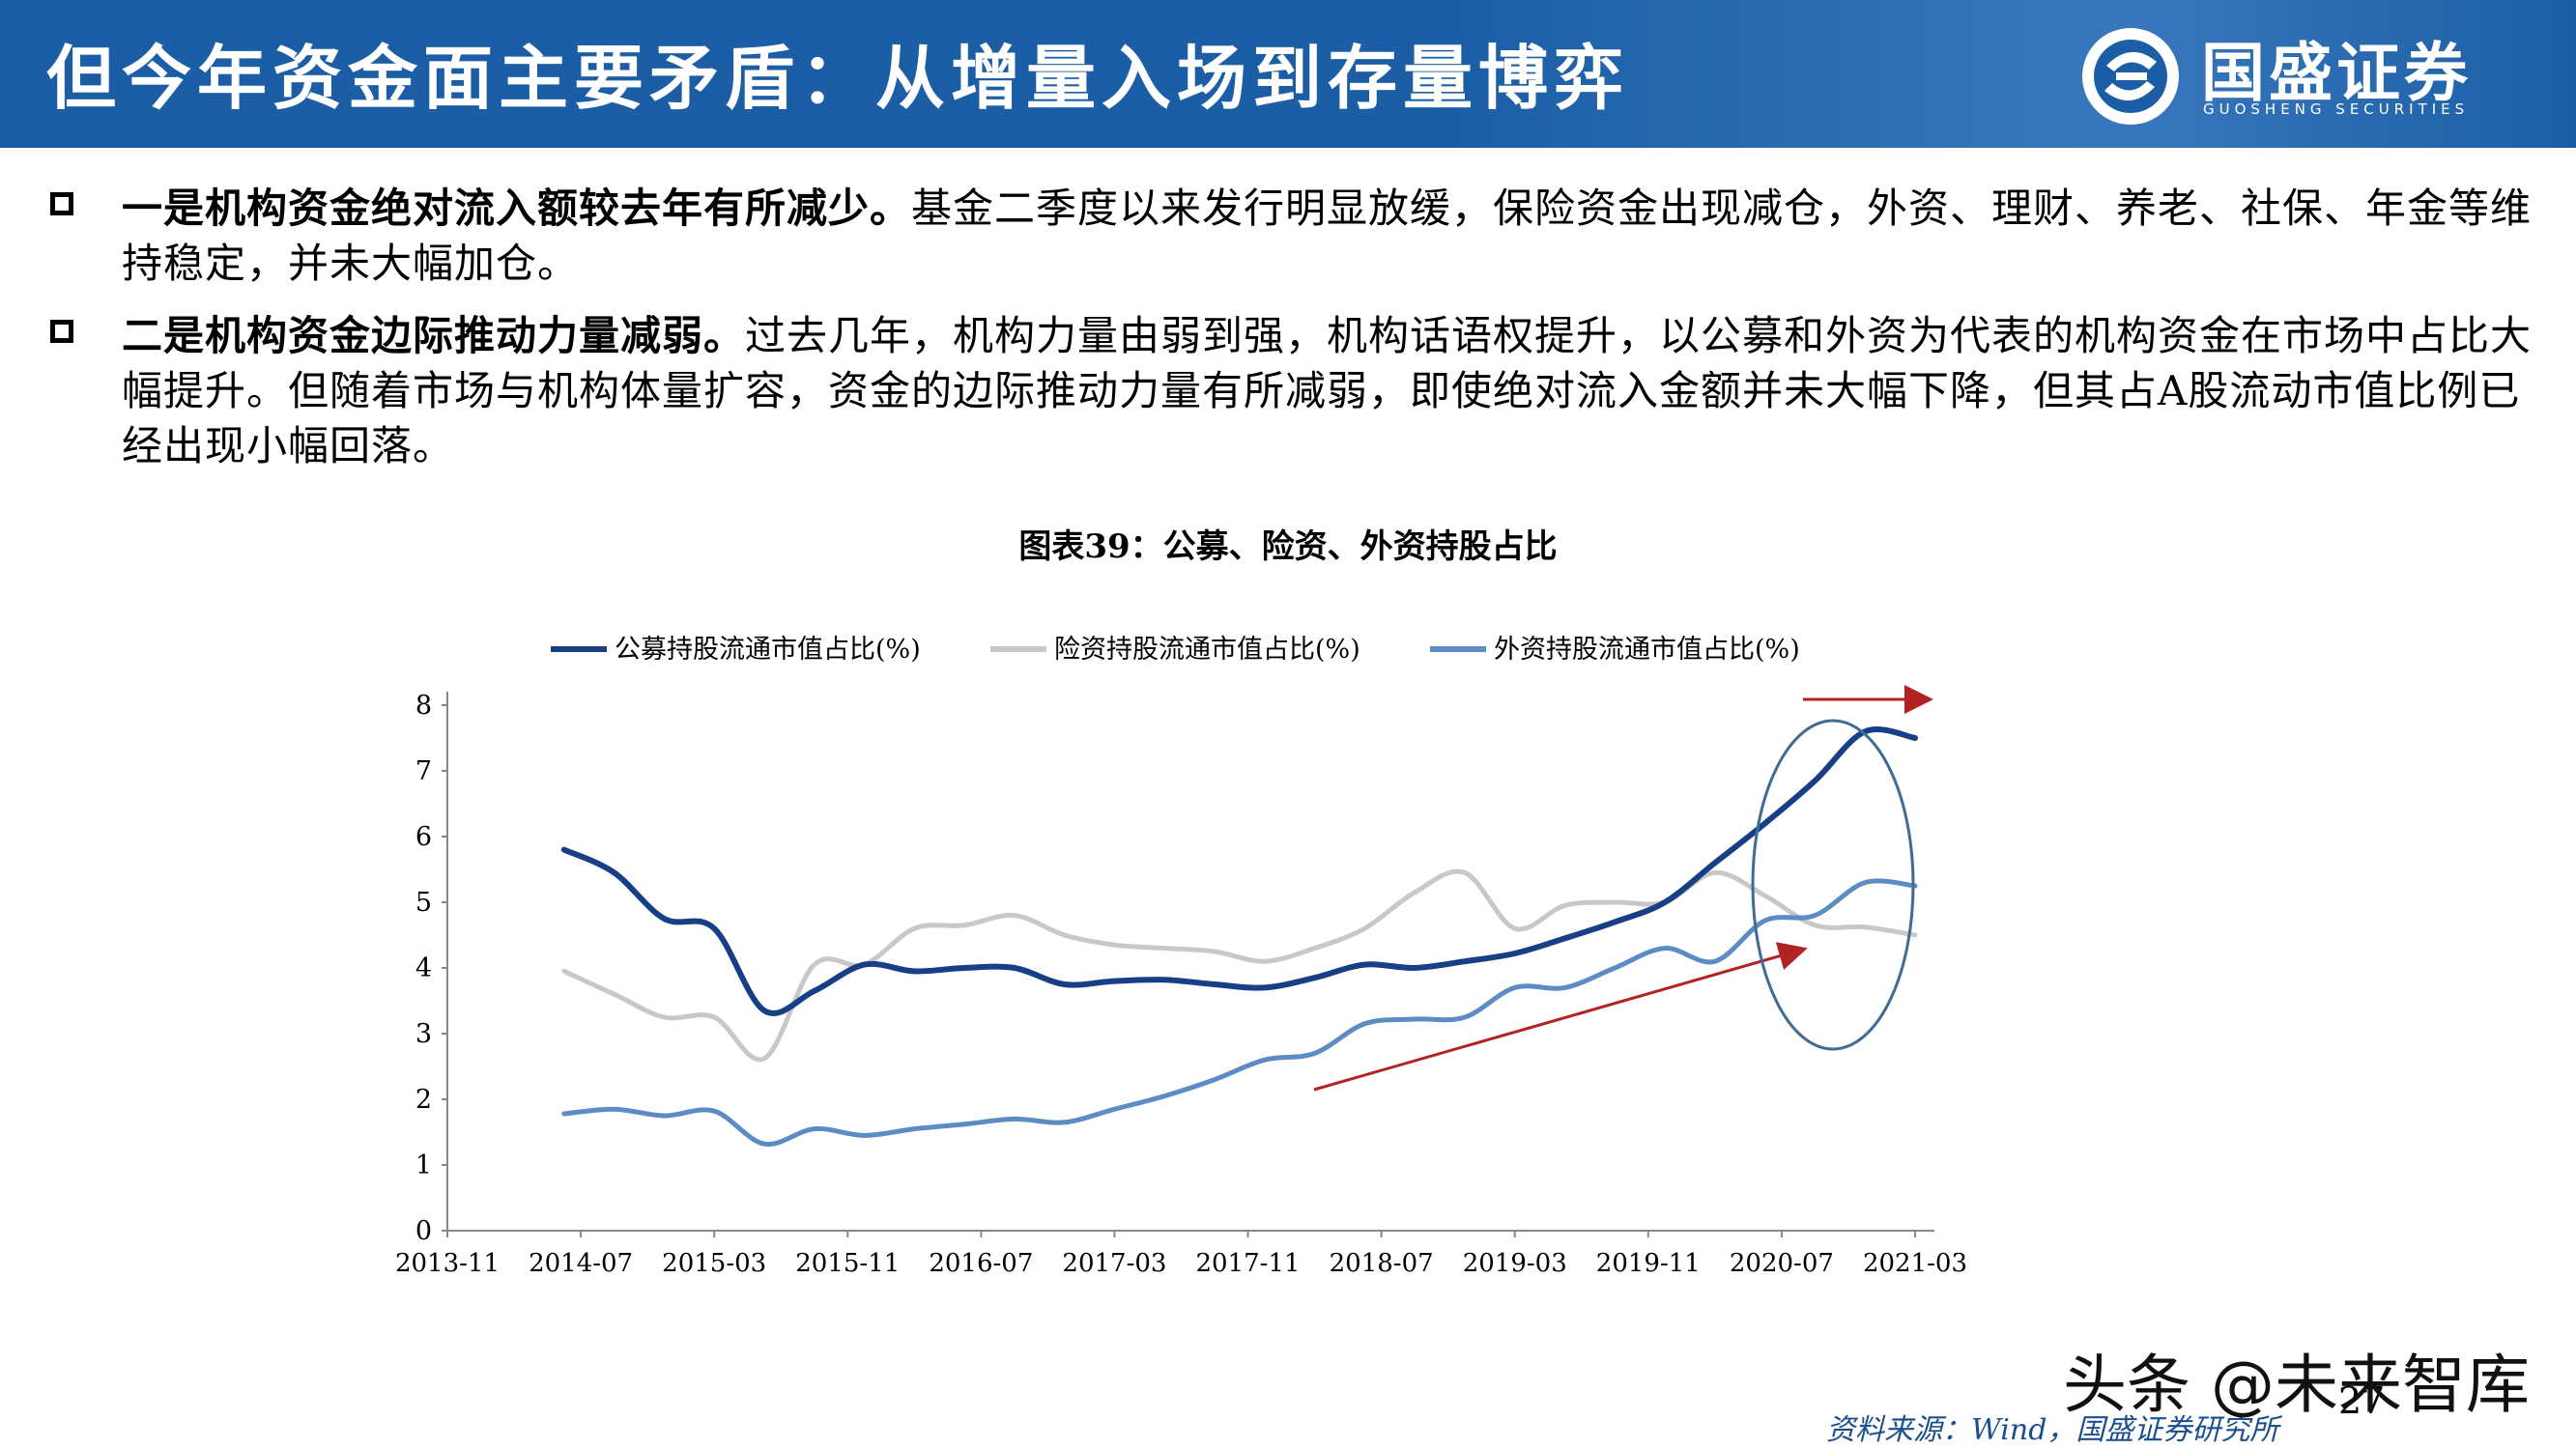  I want to click on x-tick-label: 2020-07, so click(1782, 1263).